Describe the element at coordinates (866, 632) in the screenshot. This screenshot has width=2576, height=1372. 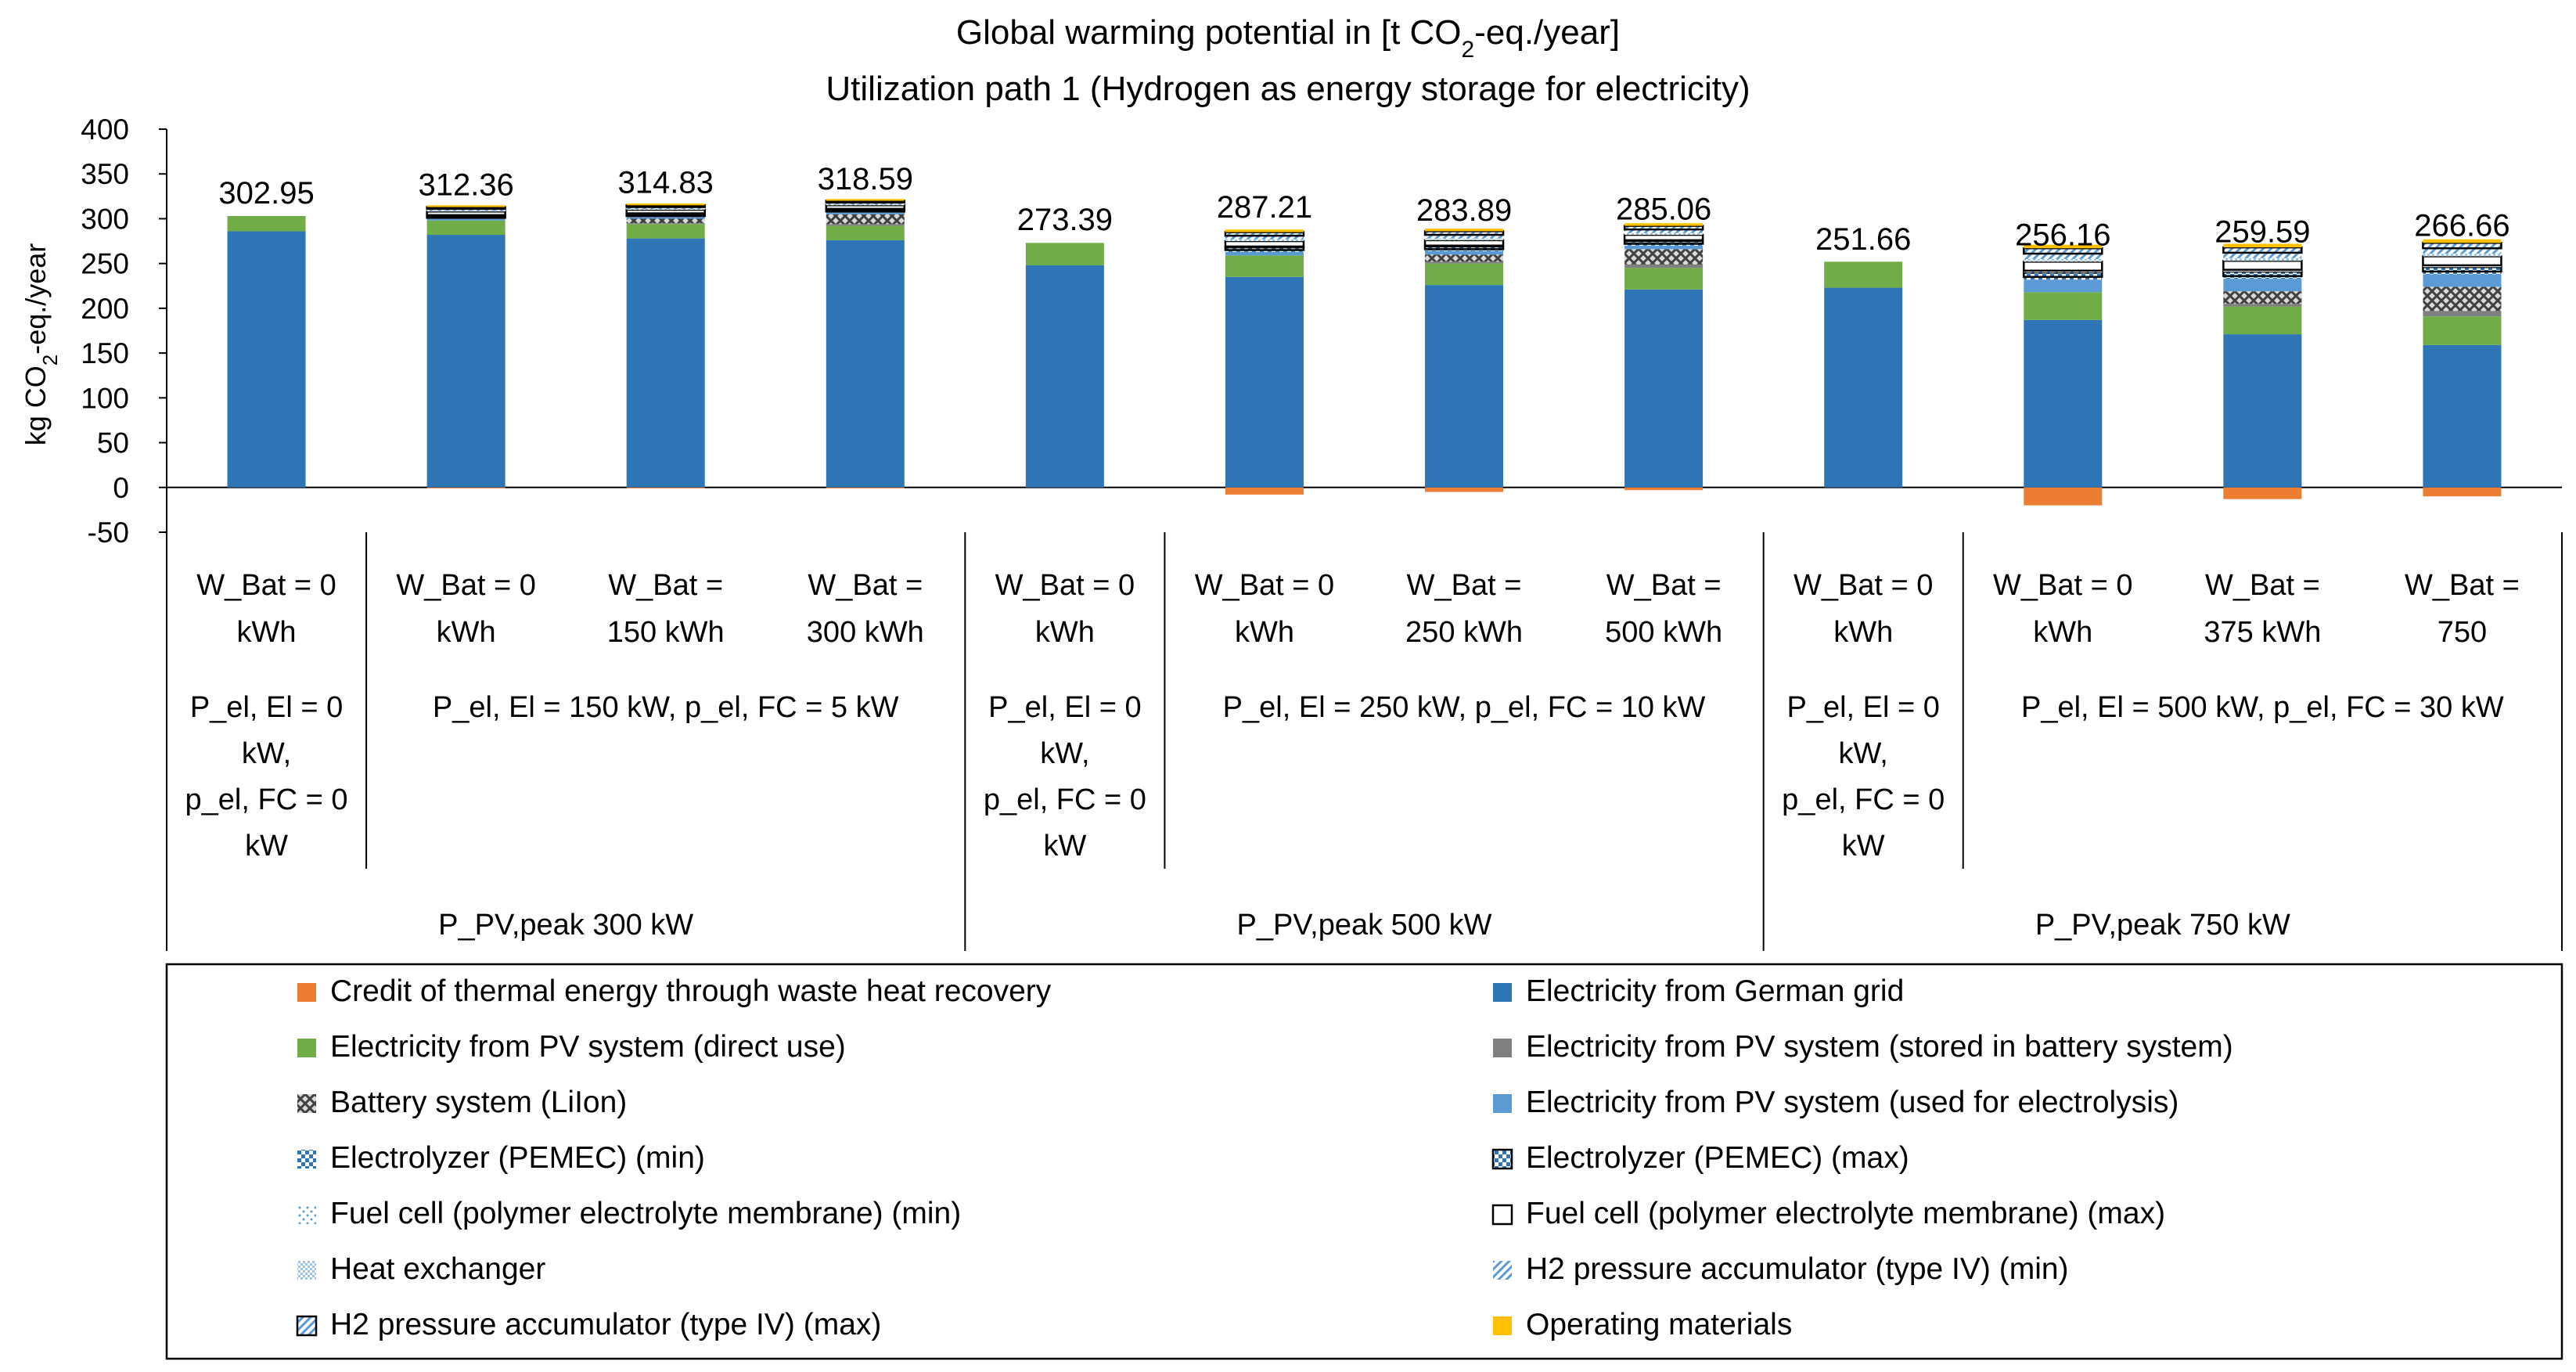
I see `category-label: 300 kWh` at that location.